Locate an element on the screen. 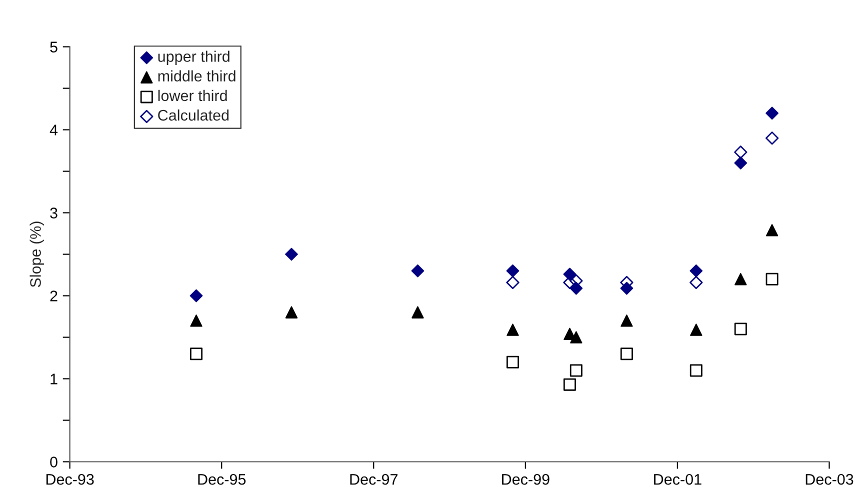  x-tick-label: Dec-95 is located at coordinates (222, 479).